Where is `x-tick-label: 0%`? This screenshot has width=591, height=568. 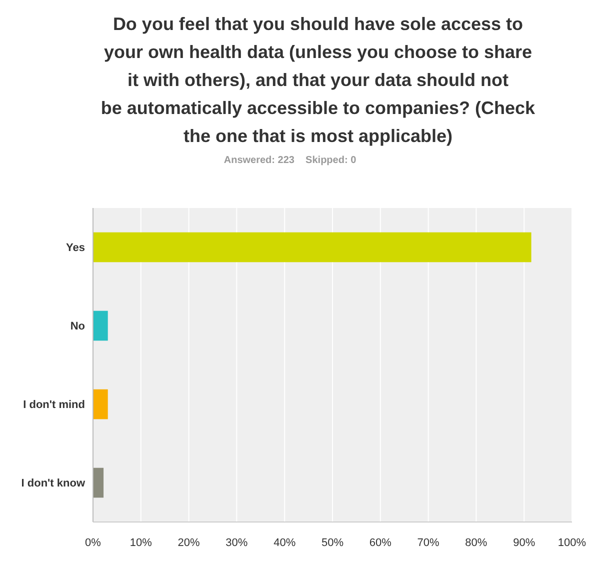
x-tick-label: 0% is located at coordinates (93, 543).